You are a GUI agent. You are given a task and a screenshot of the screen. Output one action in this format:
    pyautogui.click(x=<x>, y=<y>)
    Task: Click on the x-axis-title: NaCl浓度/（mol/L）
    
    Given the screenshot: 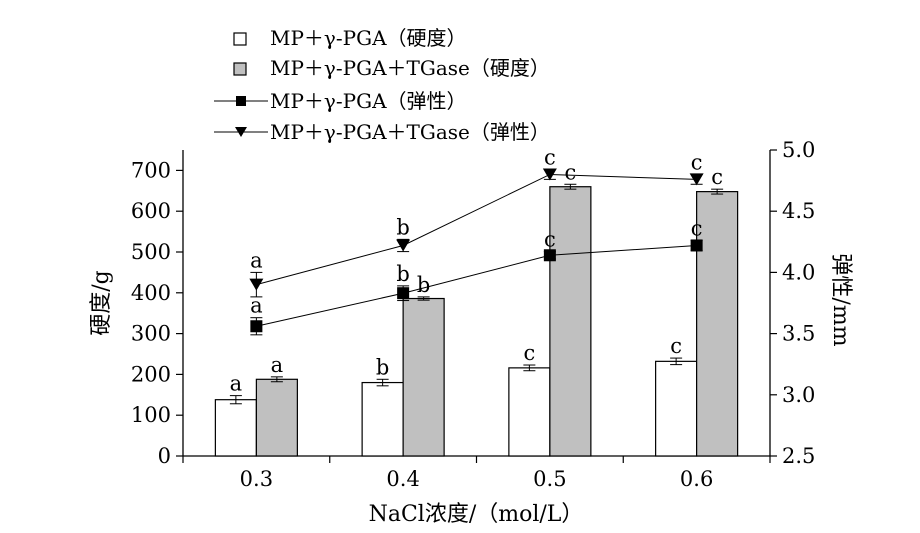 What is the action you would take?
    pyautogui.click(x=476, y=514)
    